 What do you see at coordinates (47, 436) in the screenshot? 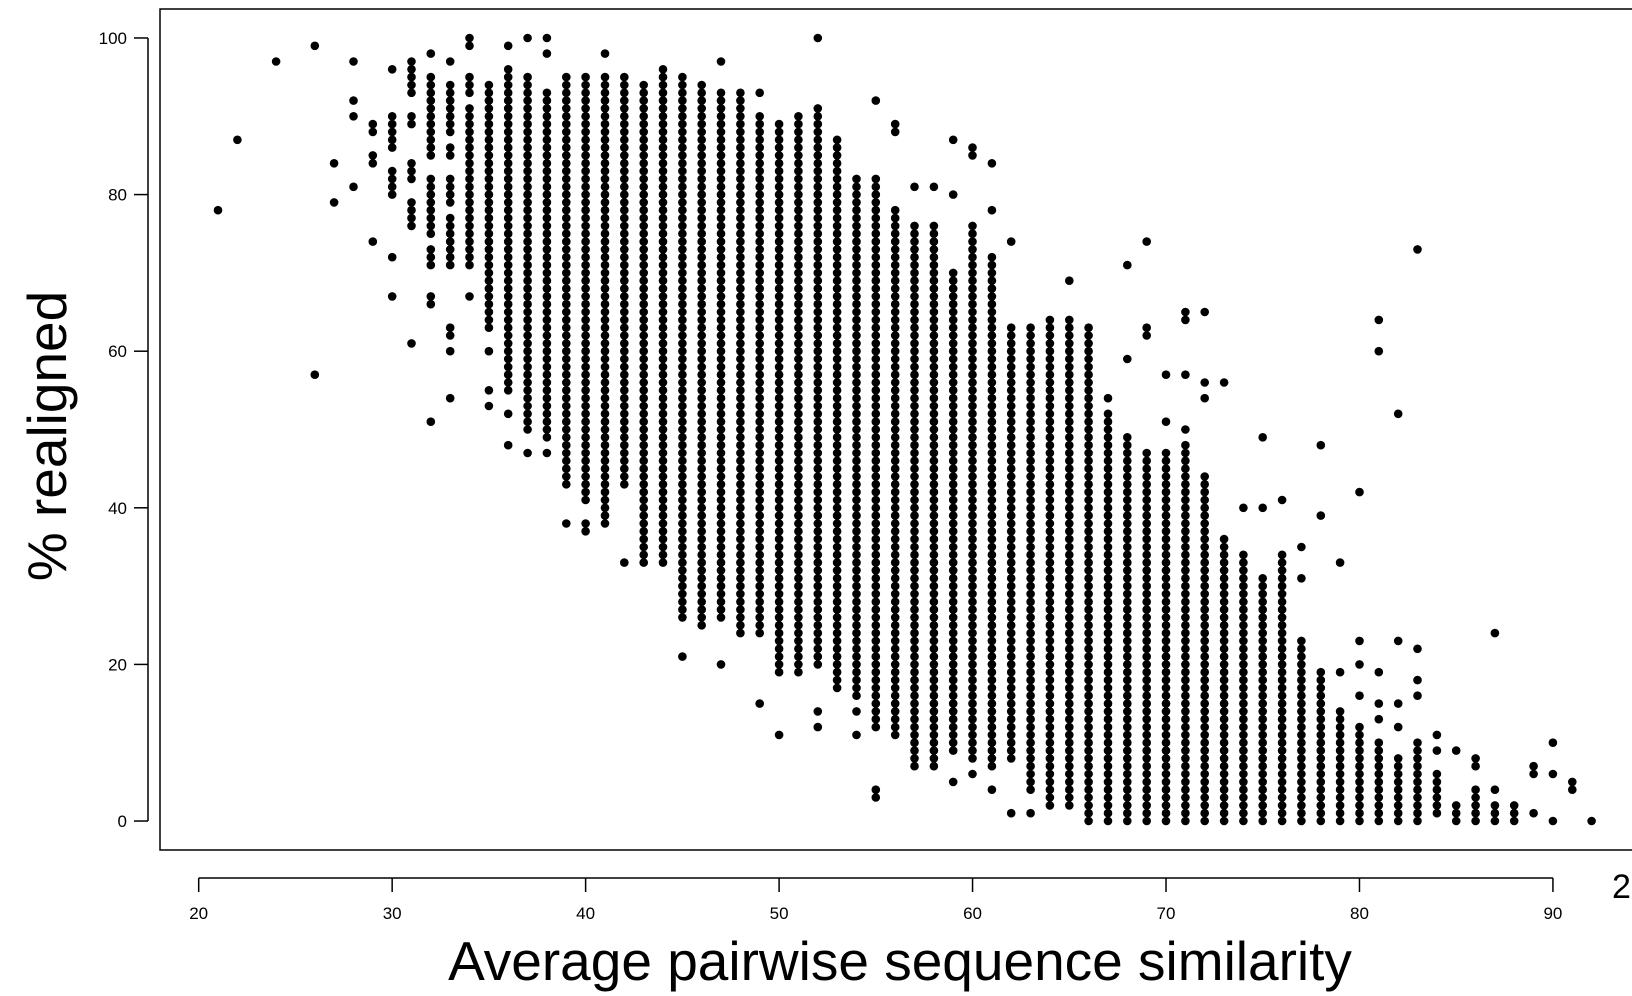
I see `y-axis-title: % realigned` at bounding box center [47, 436].